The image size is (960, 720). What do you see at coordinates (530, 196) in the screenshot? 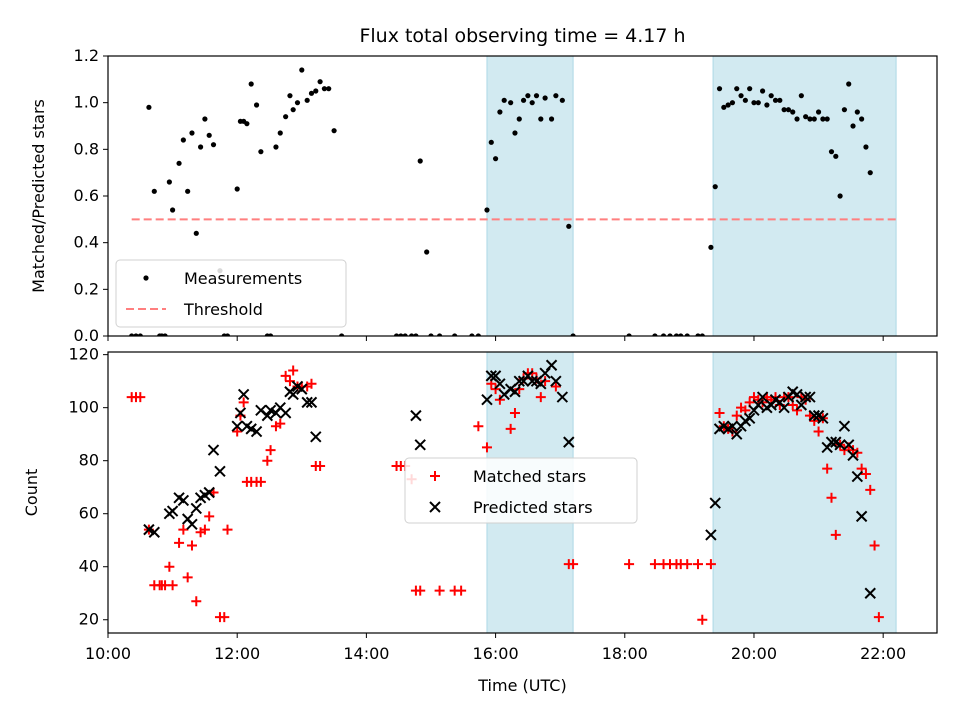
I see `shaded-region` at bounding box center [530, 196].